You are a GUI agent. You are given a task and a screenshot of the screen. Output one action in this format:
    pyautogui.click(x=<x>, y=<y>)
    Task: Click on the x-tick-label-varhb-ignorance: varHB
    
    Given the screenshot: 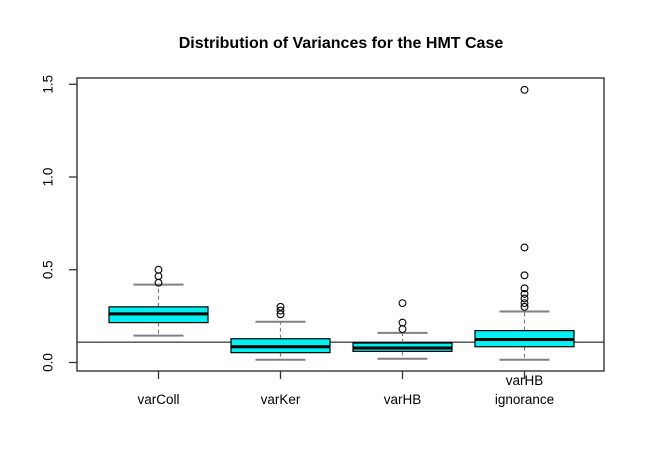 What is the action you would take?
    pyautogui.click(x=525, y=380)
    